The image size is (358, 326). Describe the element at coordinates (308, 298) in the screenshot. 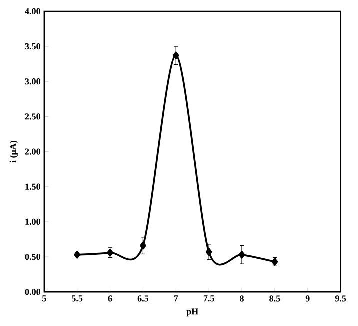

I see `x-tick-label: 9` at that location.